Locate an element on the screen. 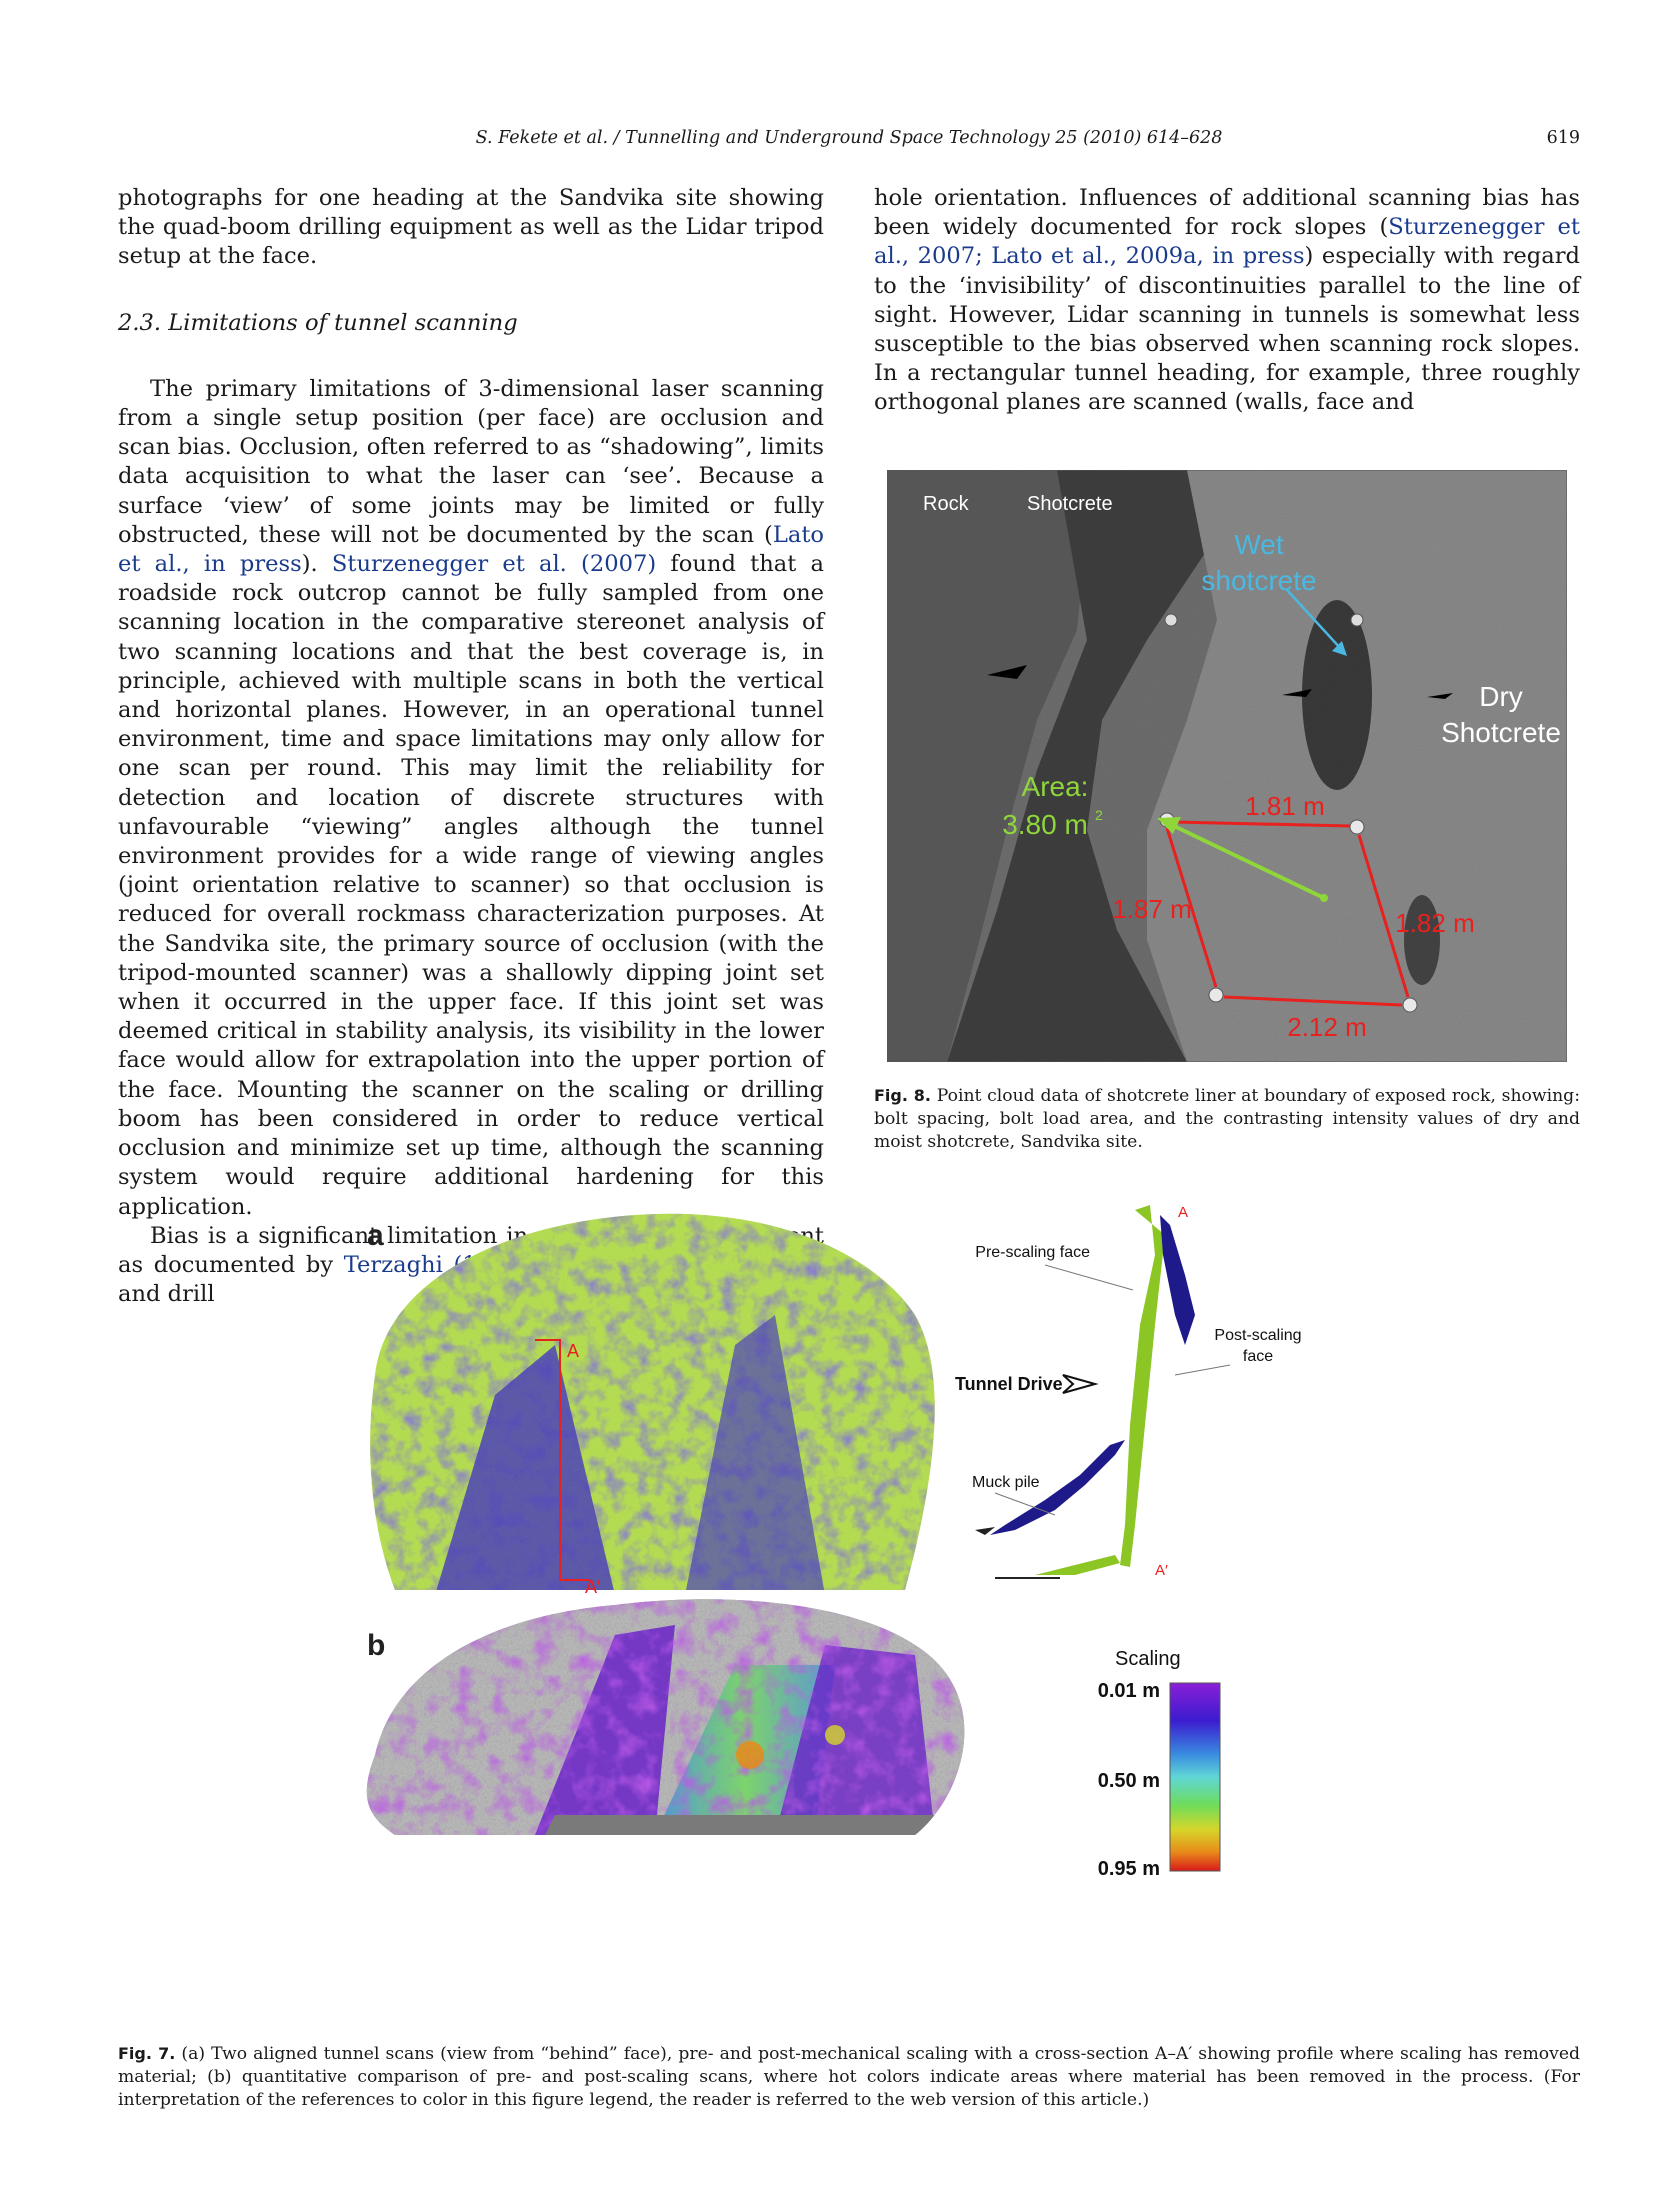  citation-link: Sturzenegger et al. (2007) is located at coordinates (494, 564).